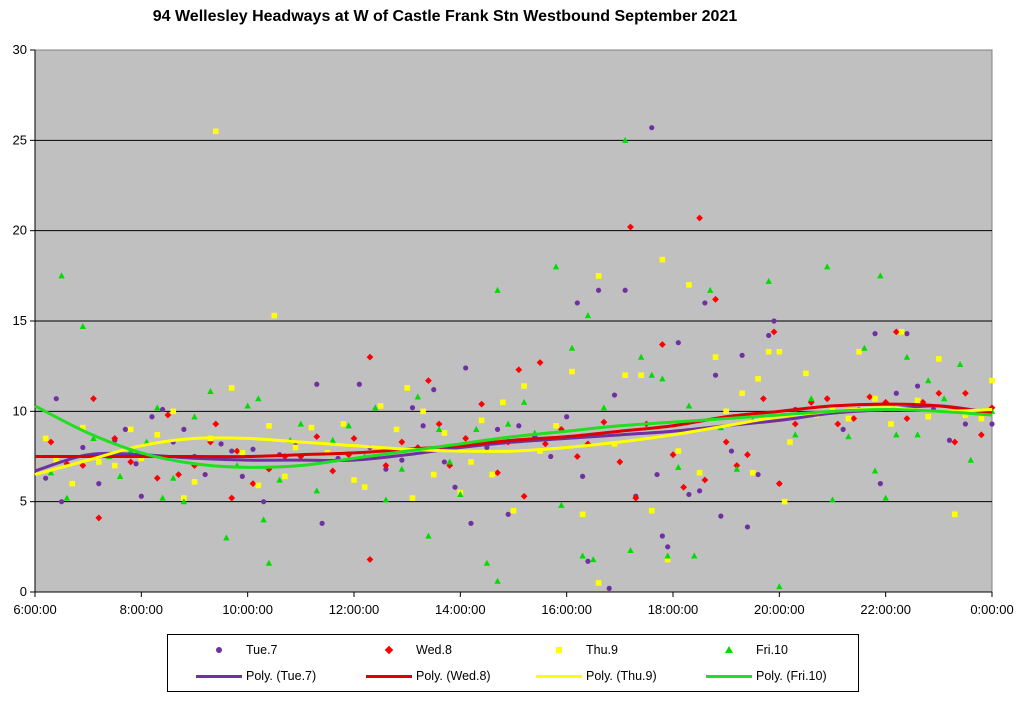 This screenshot has height=701, width=1024. Describe the element at coordinates (729, 650) in the screenshot. I see `legend-marker-fri10` at that location.